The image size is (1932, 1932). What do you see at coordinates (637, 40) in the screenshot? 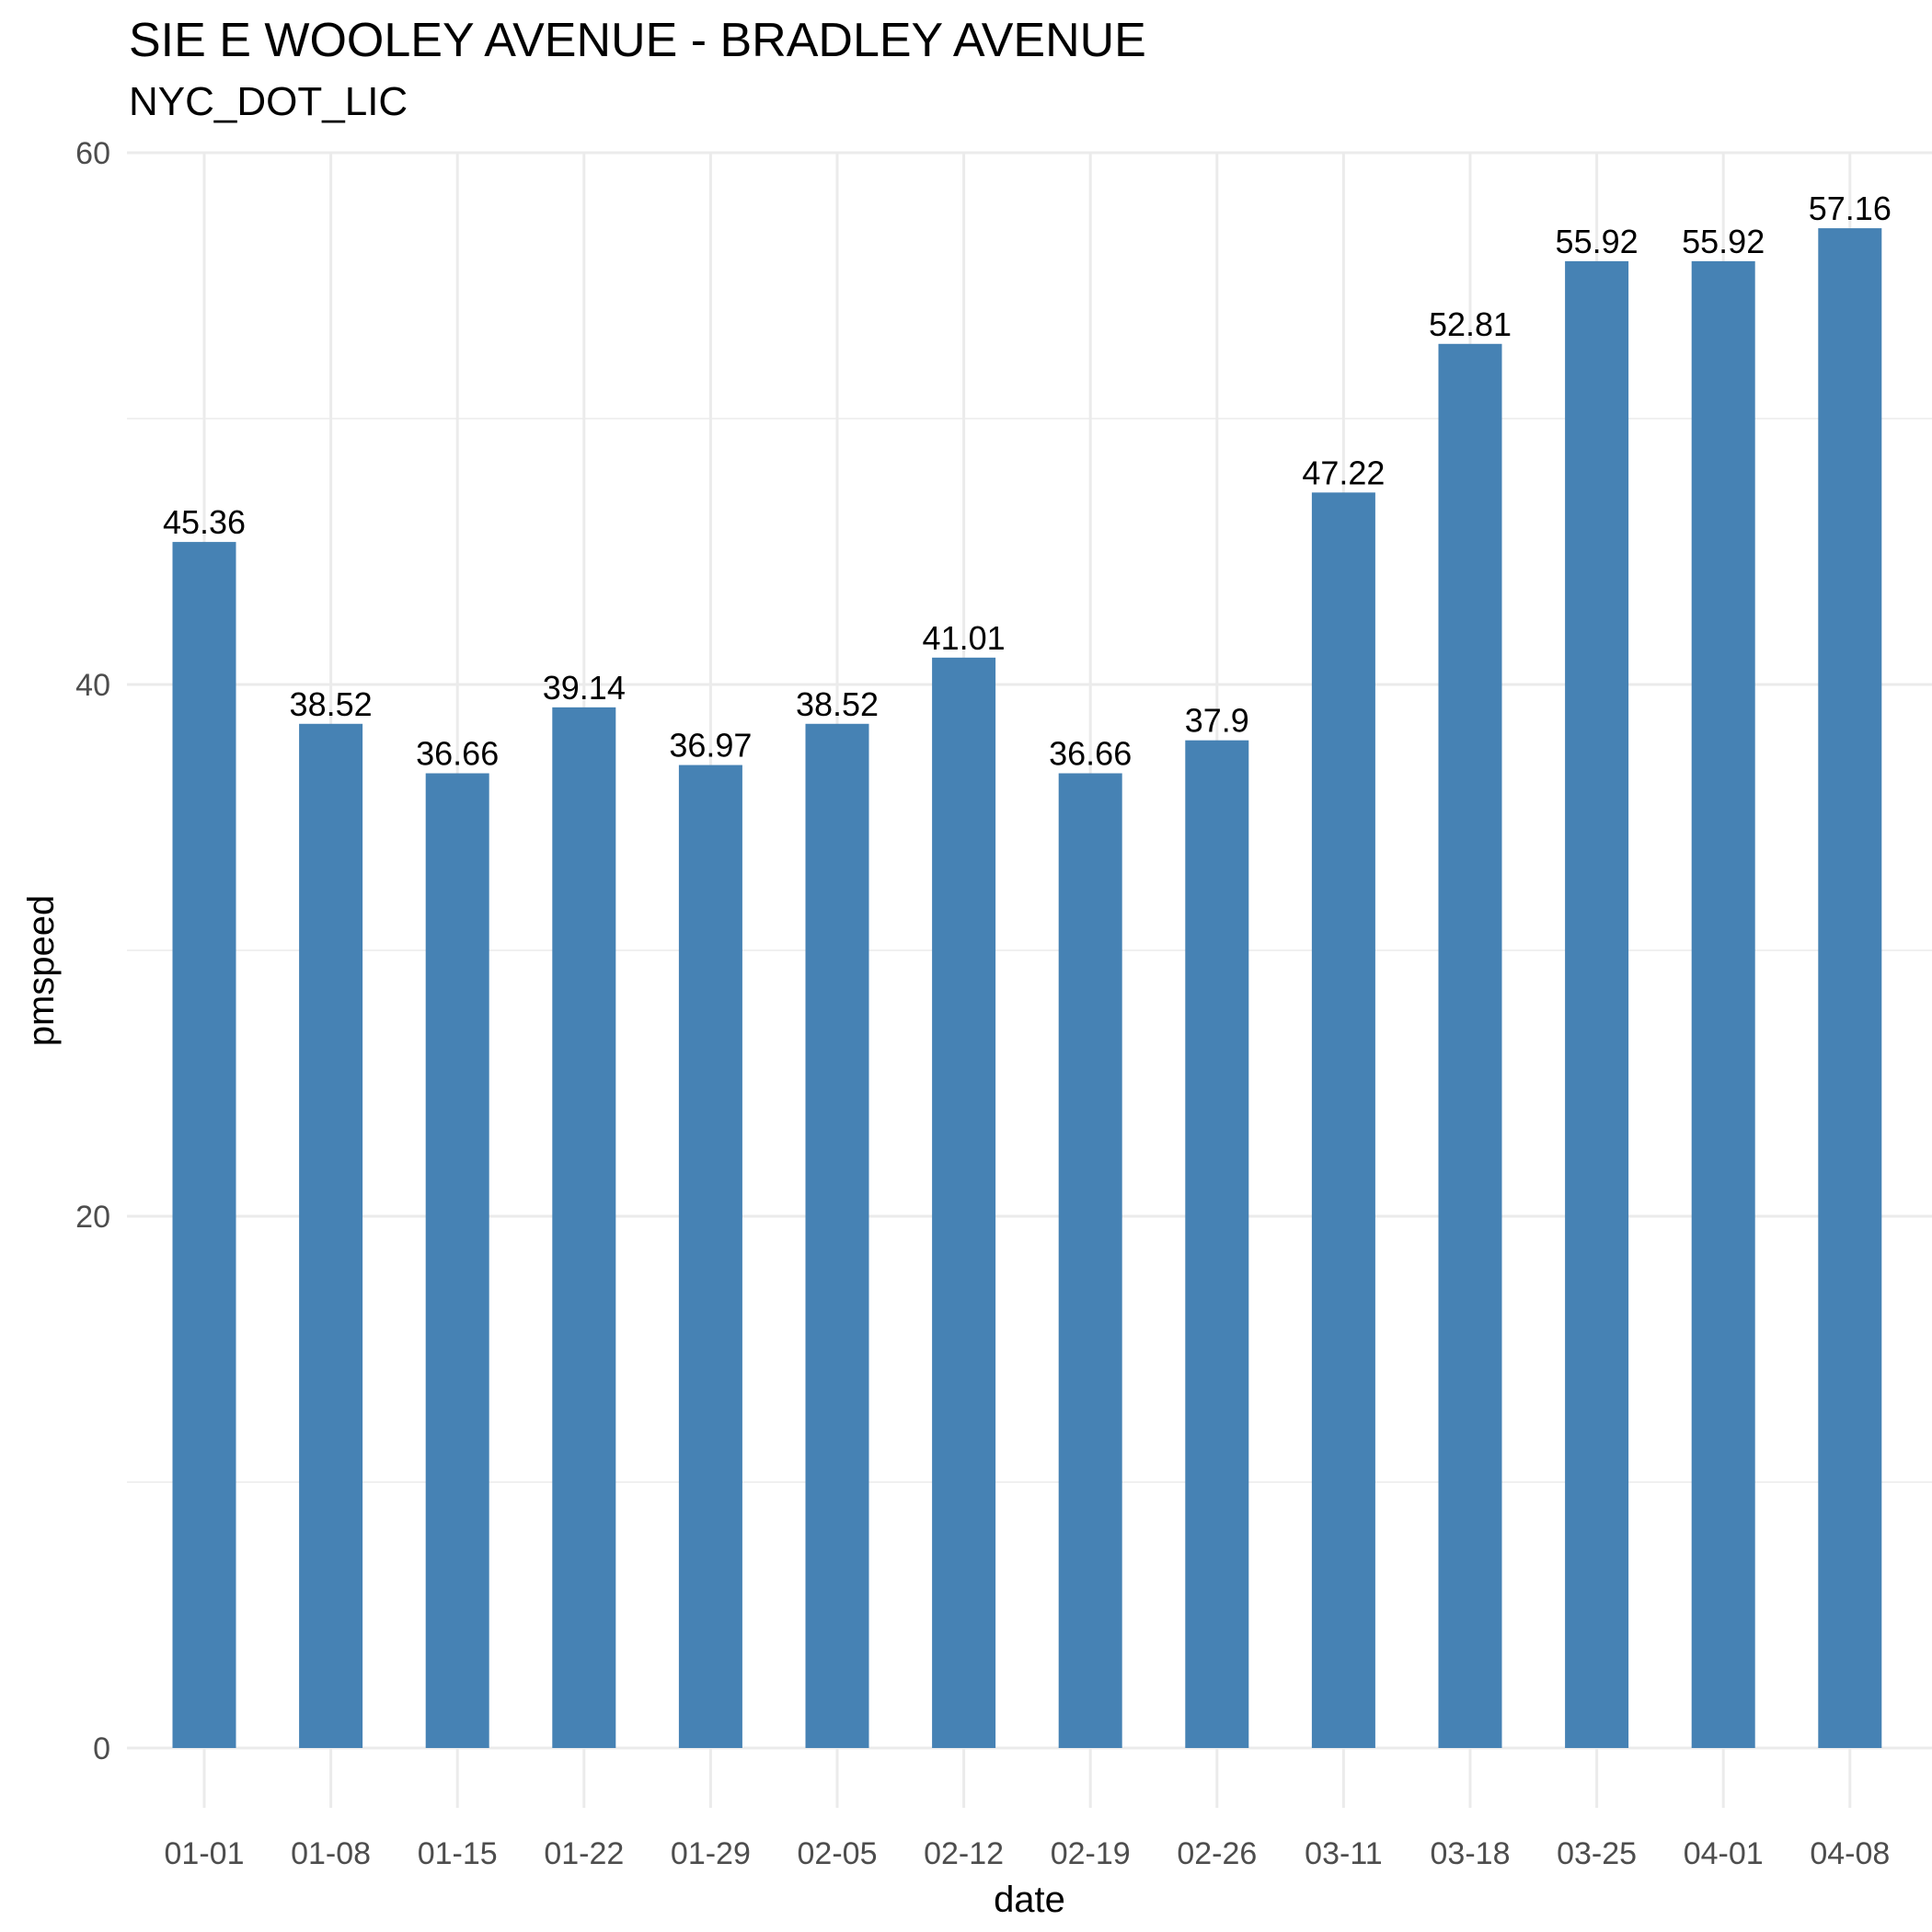
I see `chart-title: SIE E WOOLEY AVENUE - BRADLEY AVENUE` at bounding box center [637, 40].